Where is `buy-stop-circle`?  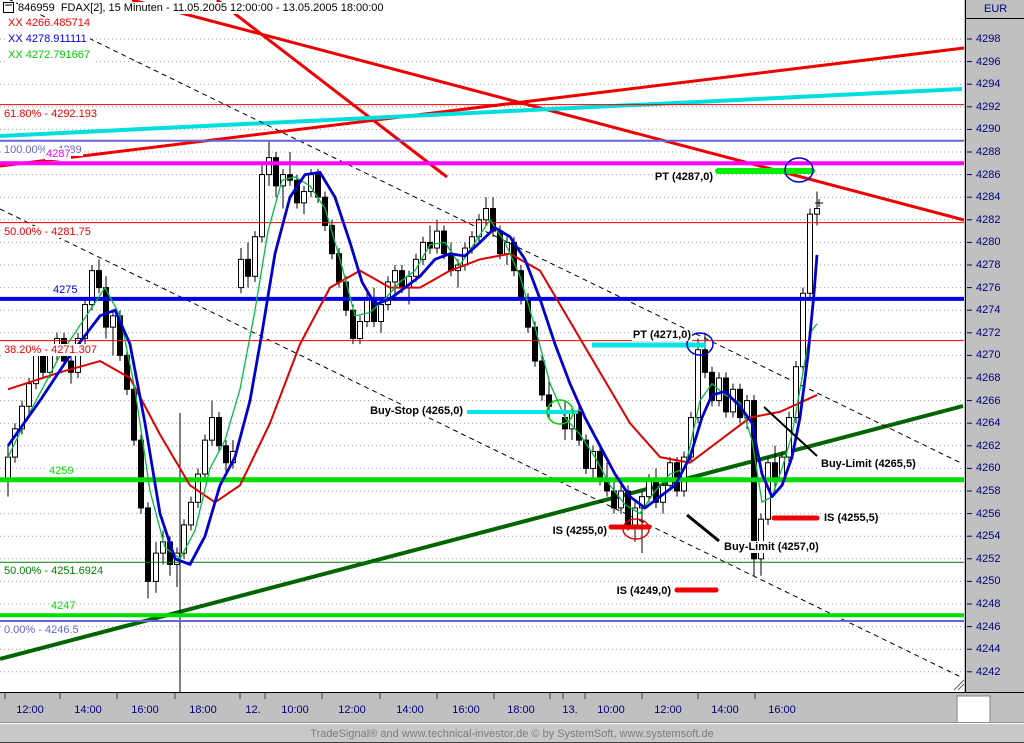
buy-stop-circle is located at coordinates (560, 412).